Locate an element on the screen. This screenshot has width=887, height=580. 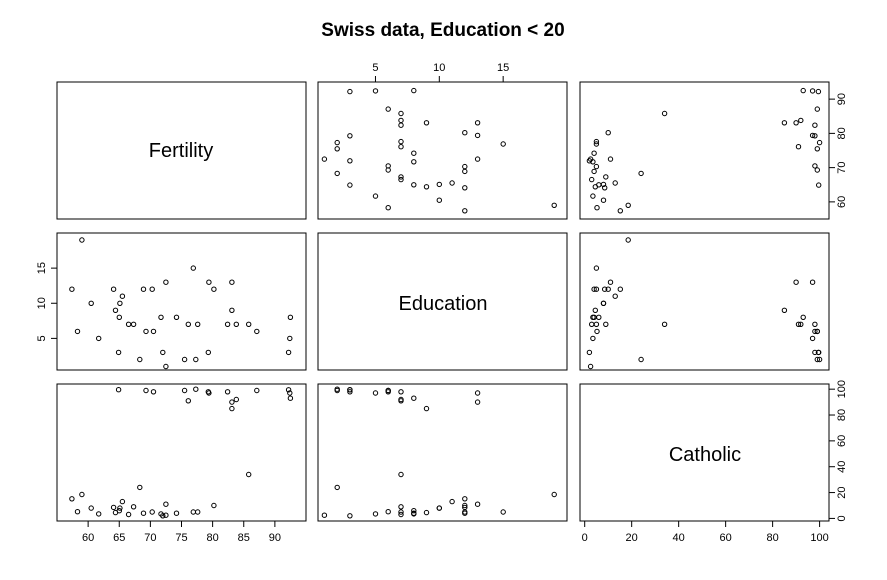
tick-label-catholic-bottom-0: 0 is located at coordinates (585, 538).